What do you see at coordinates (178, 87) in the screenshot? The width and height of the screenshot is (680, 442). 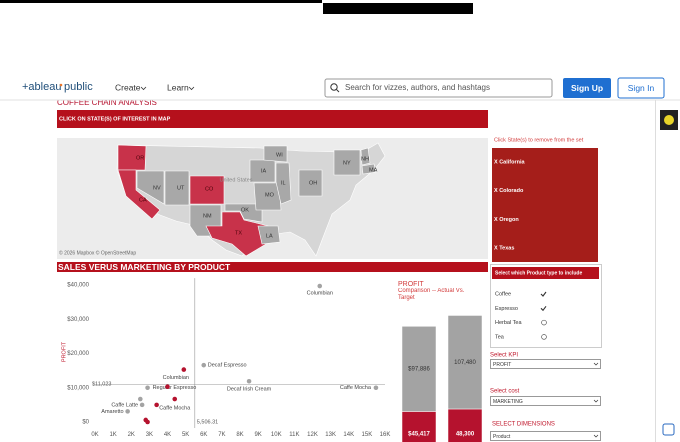 I see `nav-learn: Learn` at bounding box center [178, 87].